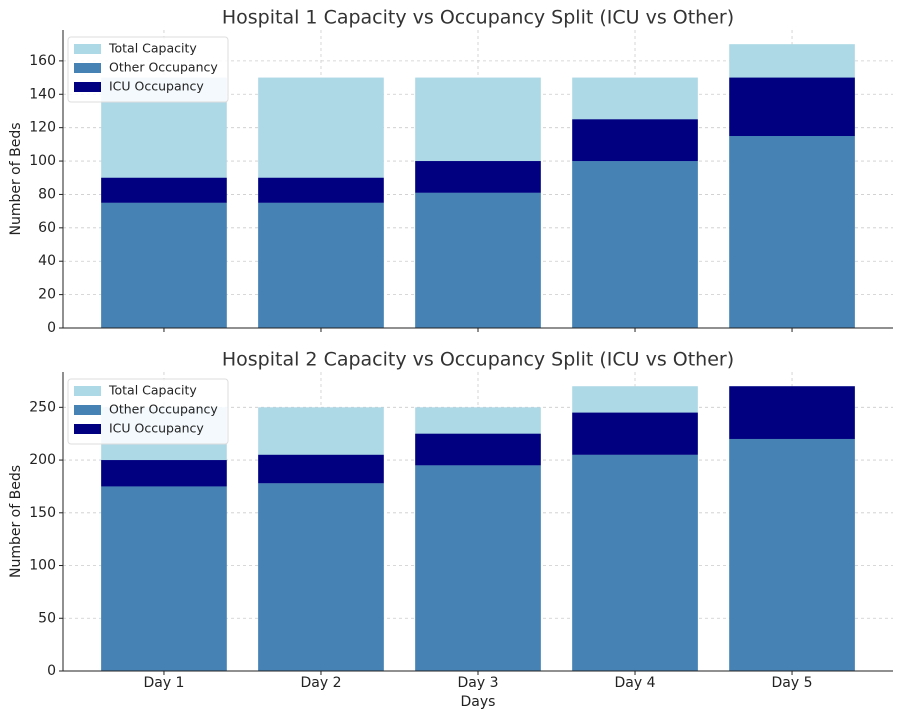  What do you see at coordinates (478, 702) in the screenshot?
I see `x-axis-label: Days` at bounding box center [478, 702].